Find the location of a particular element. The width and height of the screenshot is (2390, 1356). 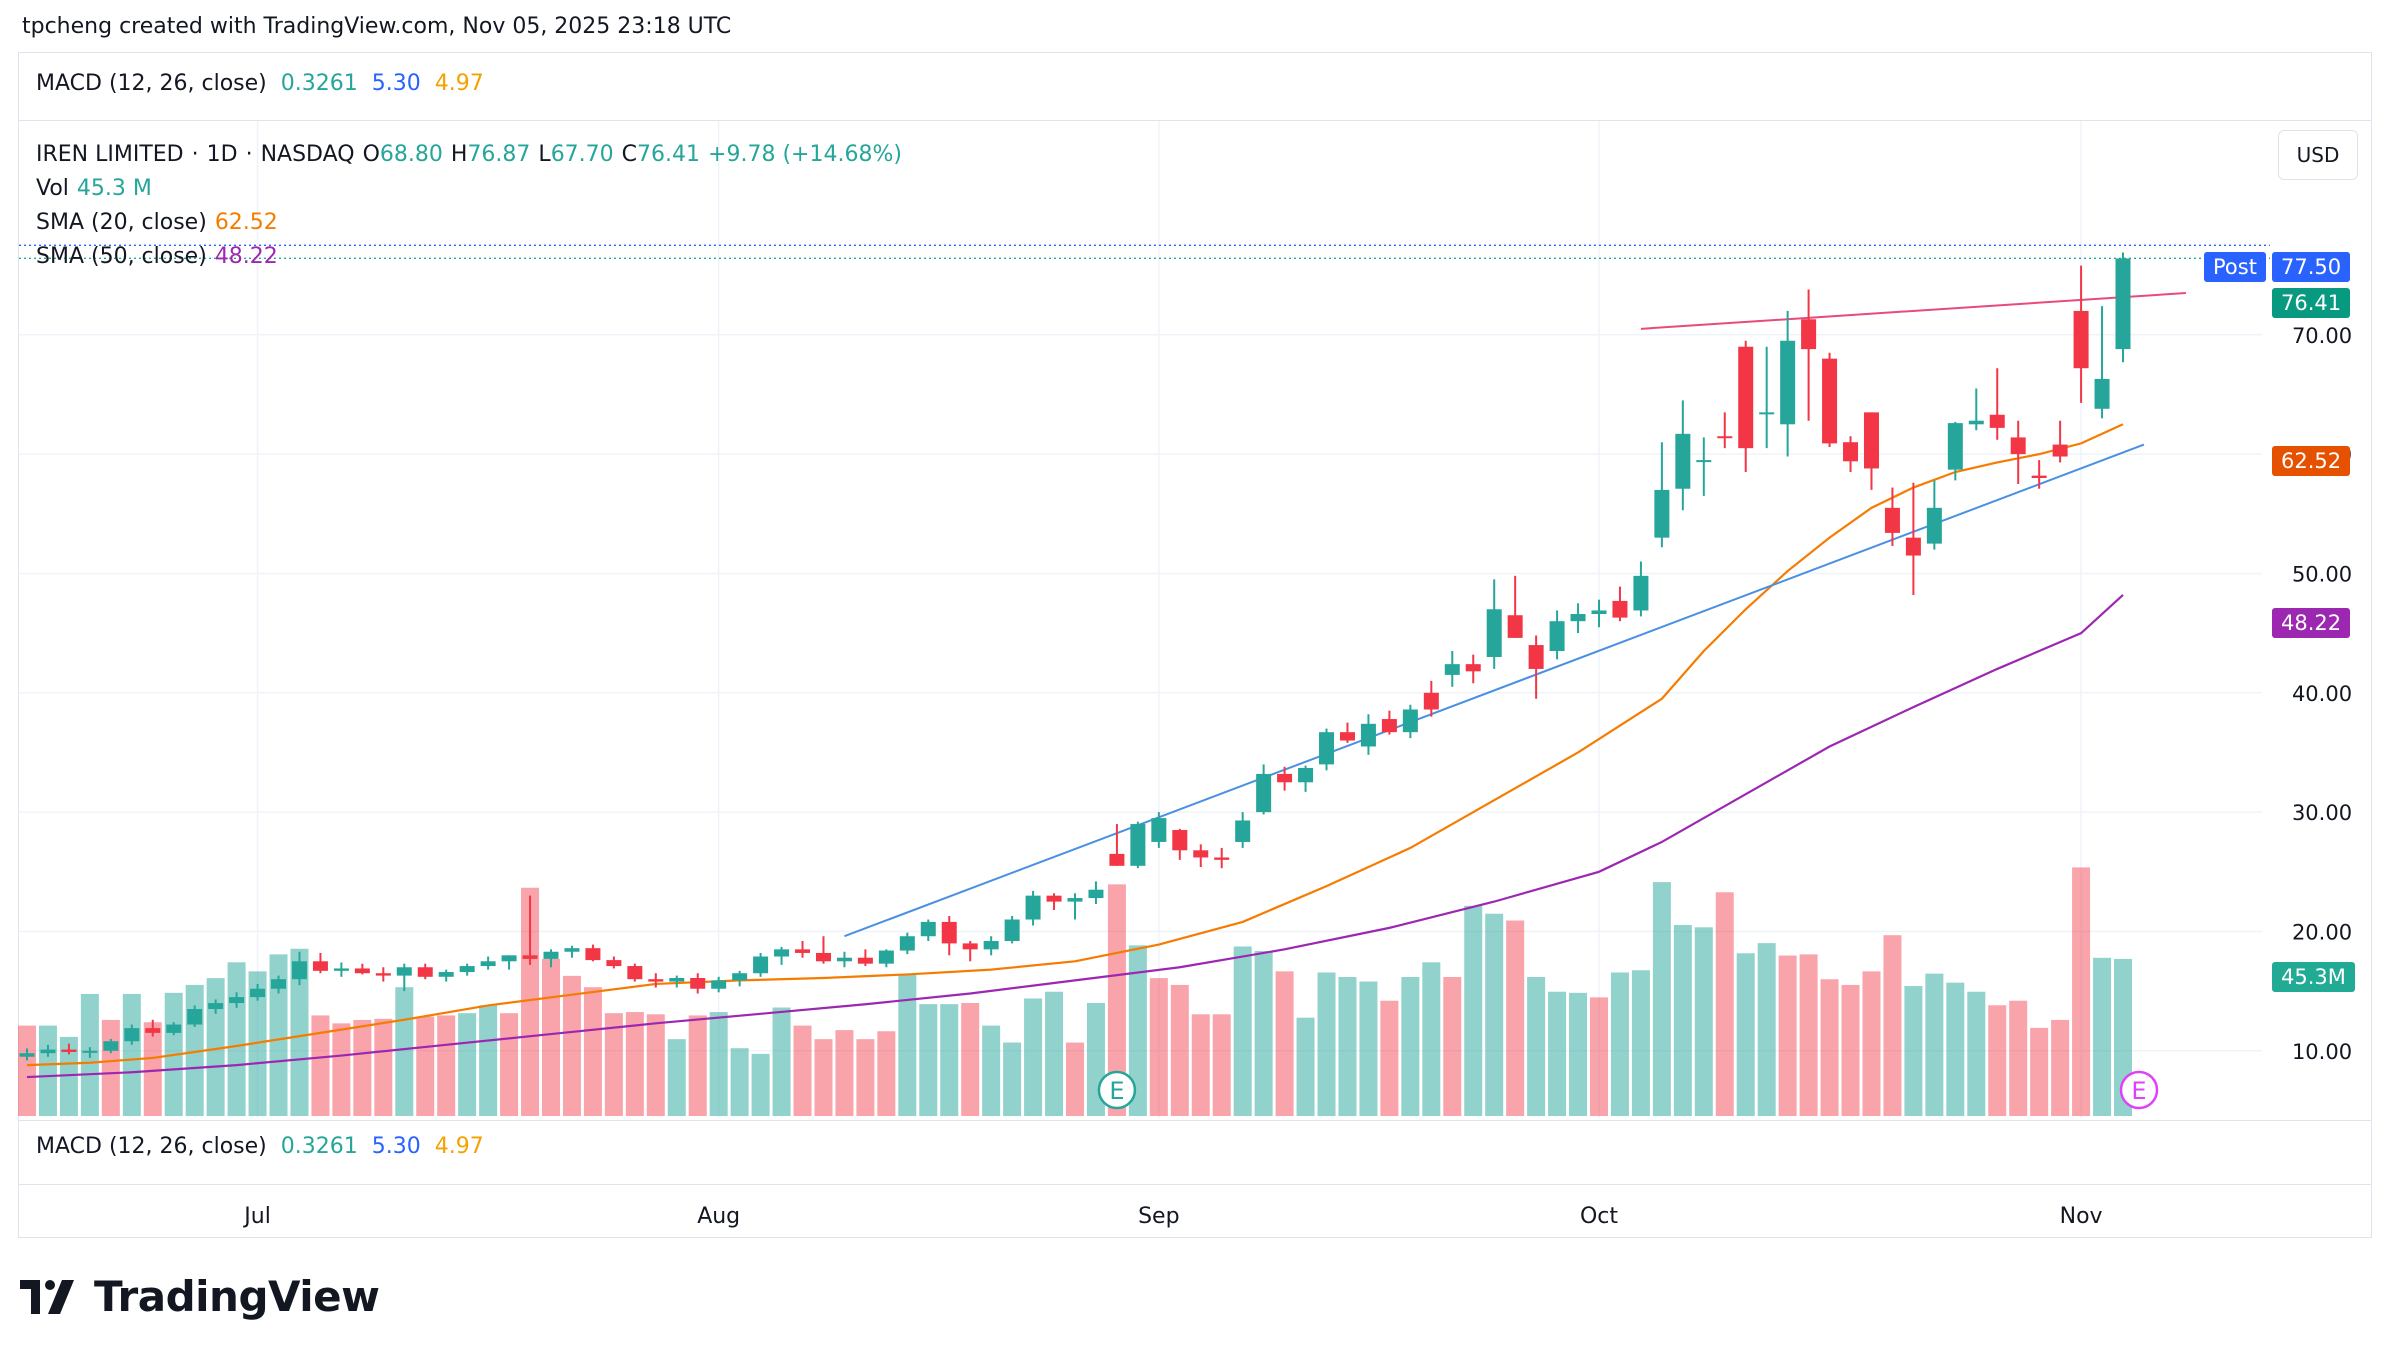

interval-label: 1D is located at coordinates (222, 154).